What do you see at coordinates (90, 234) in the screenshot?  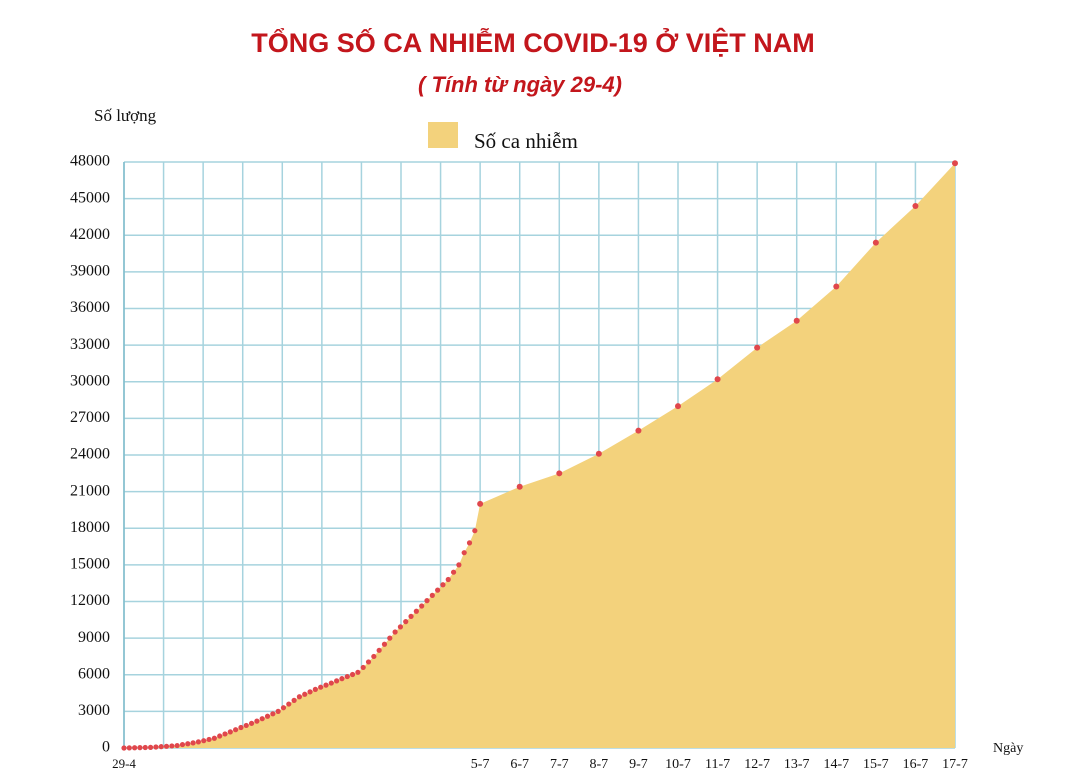 I see `y-tick-label: 42000` at bounding box center [90, 234].